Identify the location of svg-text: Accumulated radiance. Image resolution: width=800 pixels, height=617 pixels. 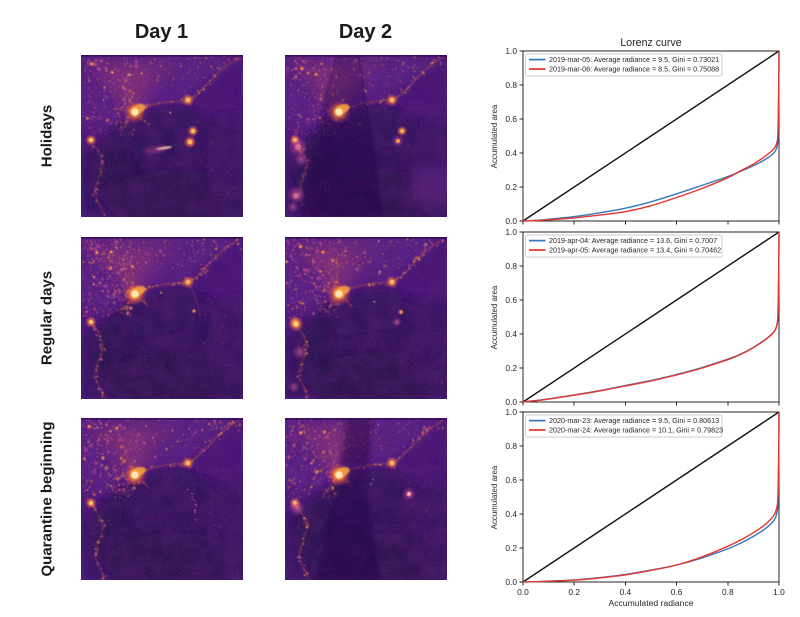
(650, 603).